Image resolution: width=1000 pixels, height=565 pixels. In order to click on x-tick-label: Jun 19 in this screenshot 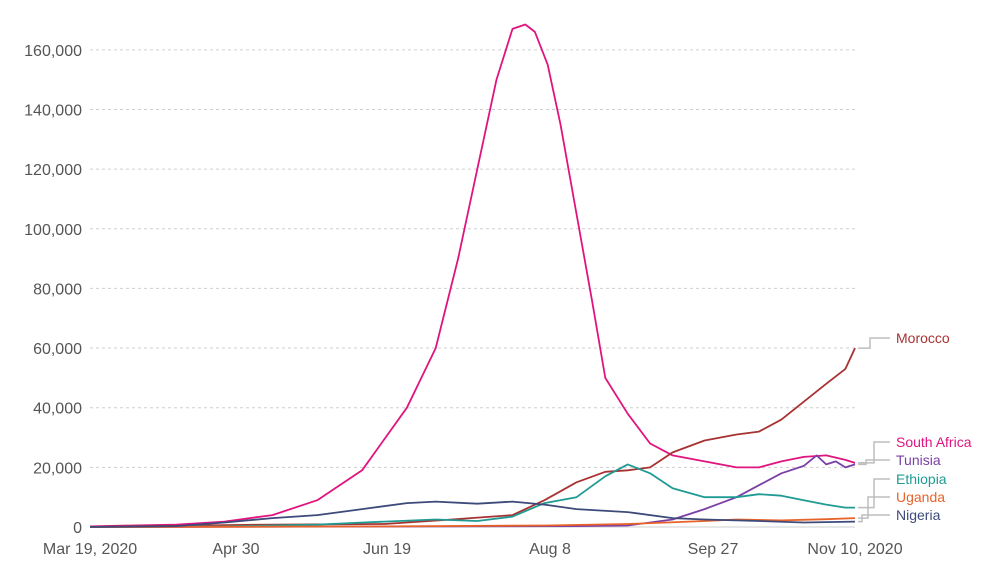, I will do `click(387, 549)`.